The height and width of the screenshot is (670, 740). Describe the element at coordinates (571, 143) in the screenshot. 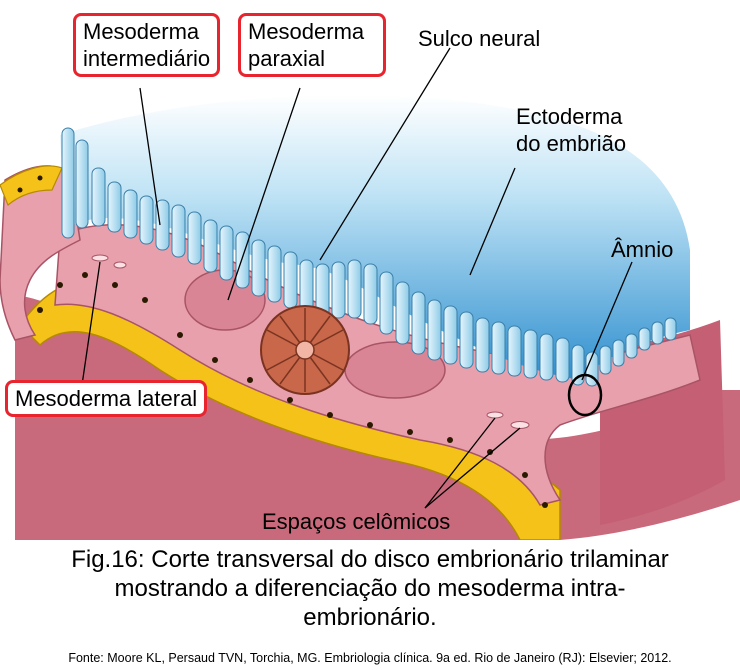

I see `label-ectoderm-line2: do embrião` at that location.